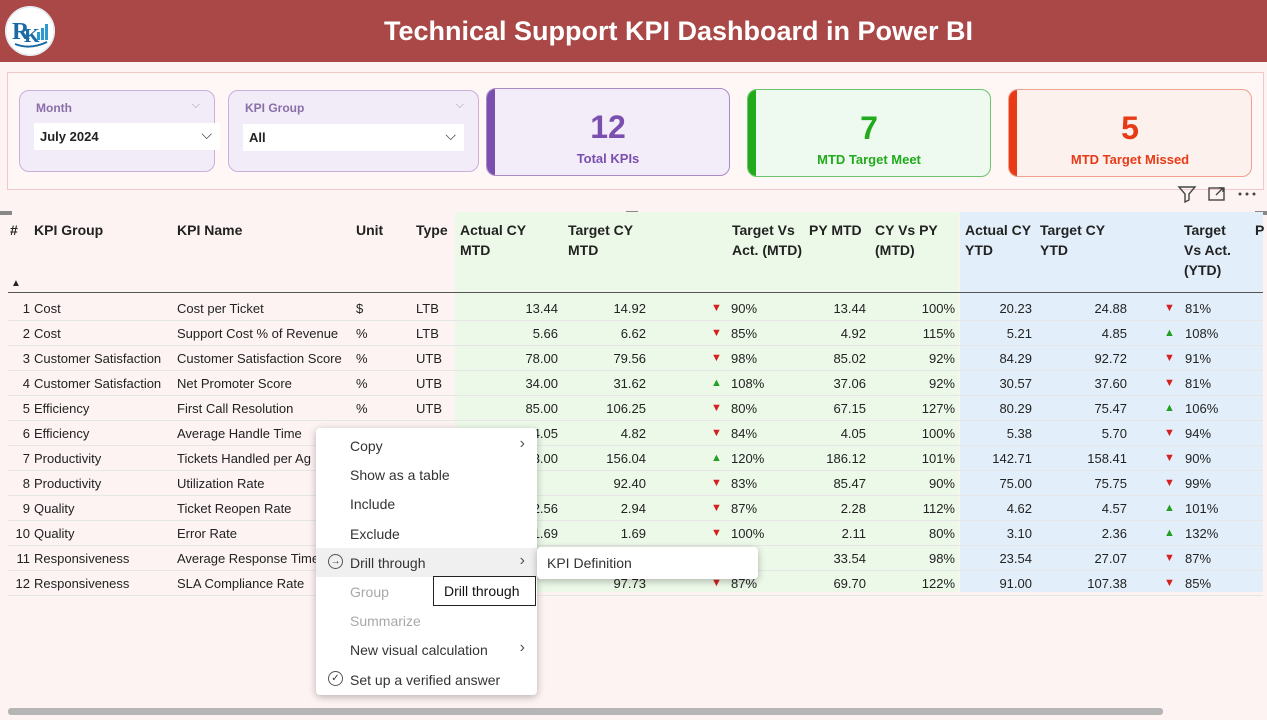  What do you see at coordinates (1260, 230) in the screenshot?
I see `col-header-truncated: P` at bounding box center [1260, 230].